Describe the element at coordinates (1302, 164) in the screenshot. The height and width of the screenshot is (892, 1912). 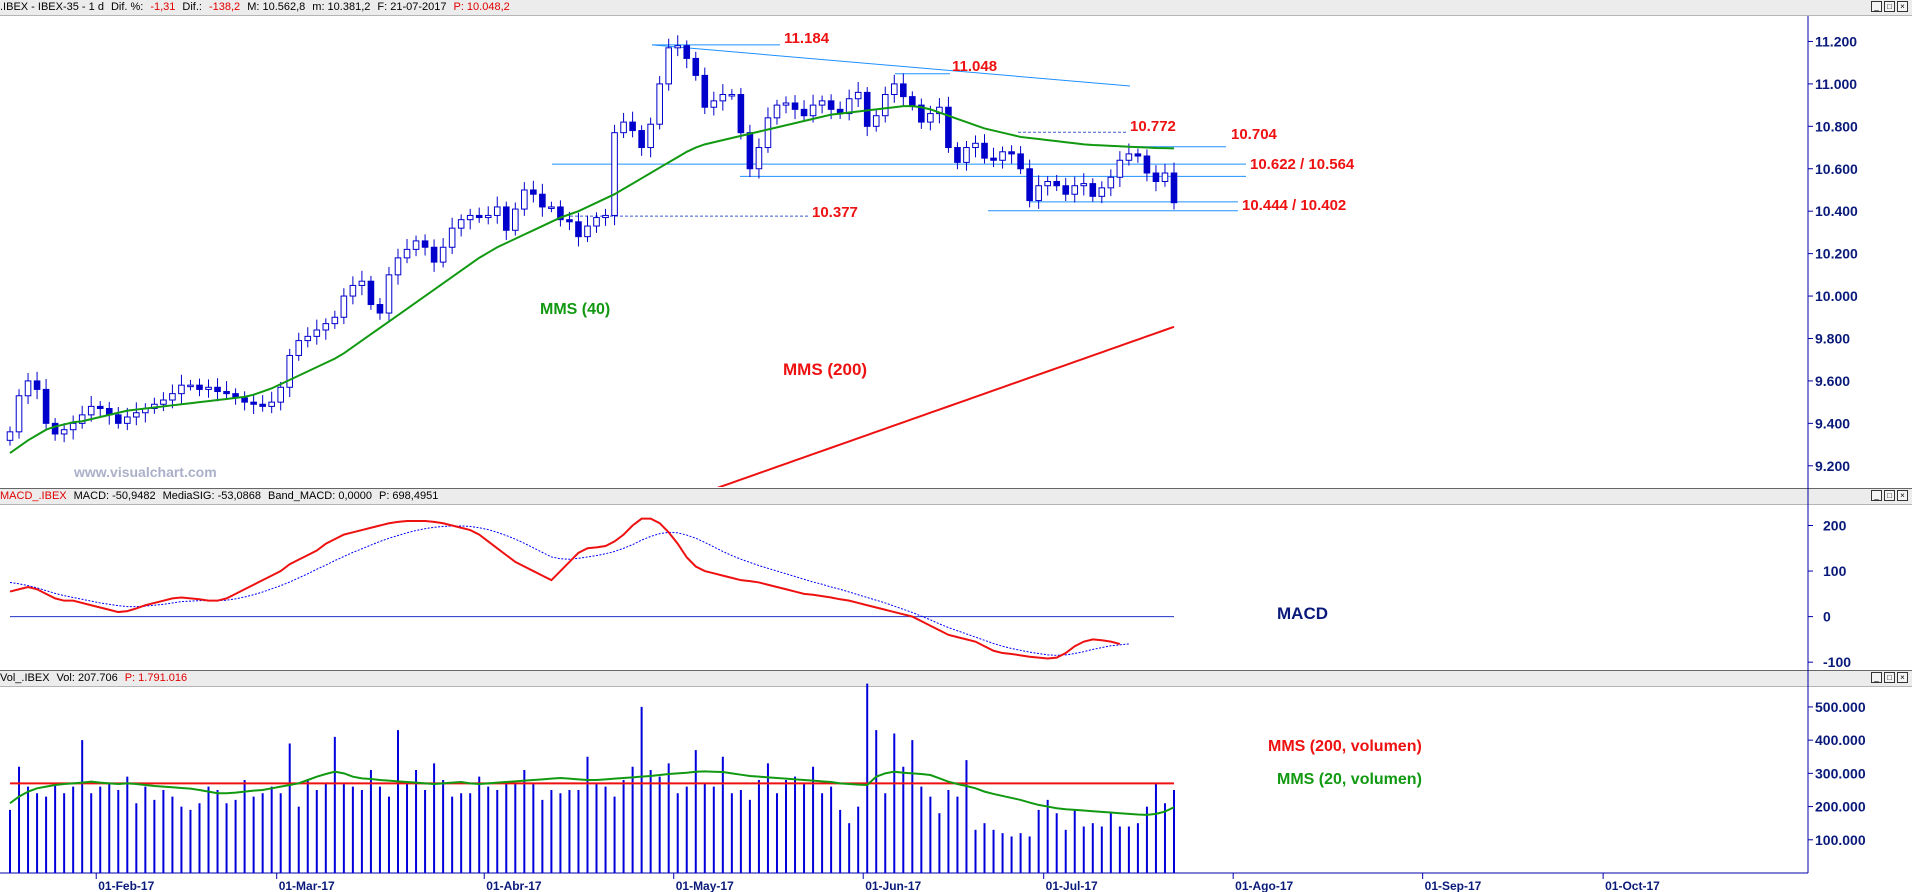
I see `level-10622-label: 10.622 / 10.564` at that location.